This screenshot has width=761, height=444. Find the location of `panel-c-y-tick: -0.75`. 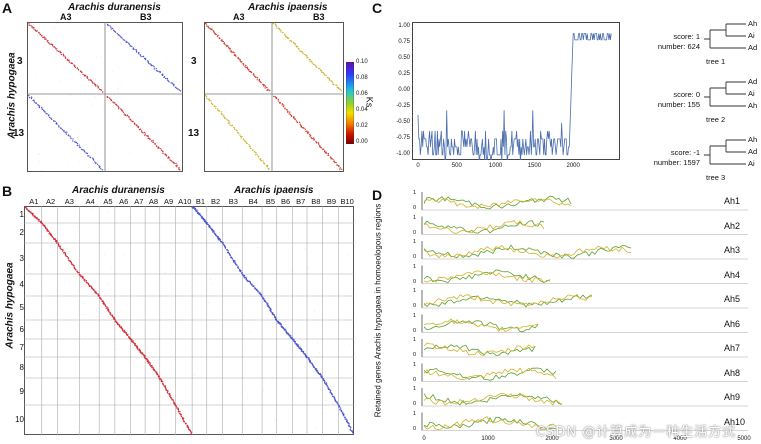

panel-c-y-tick: -0.75 is located at coordinates (403, 137).